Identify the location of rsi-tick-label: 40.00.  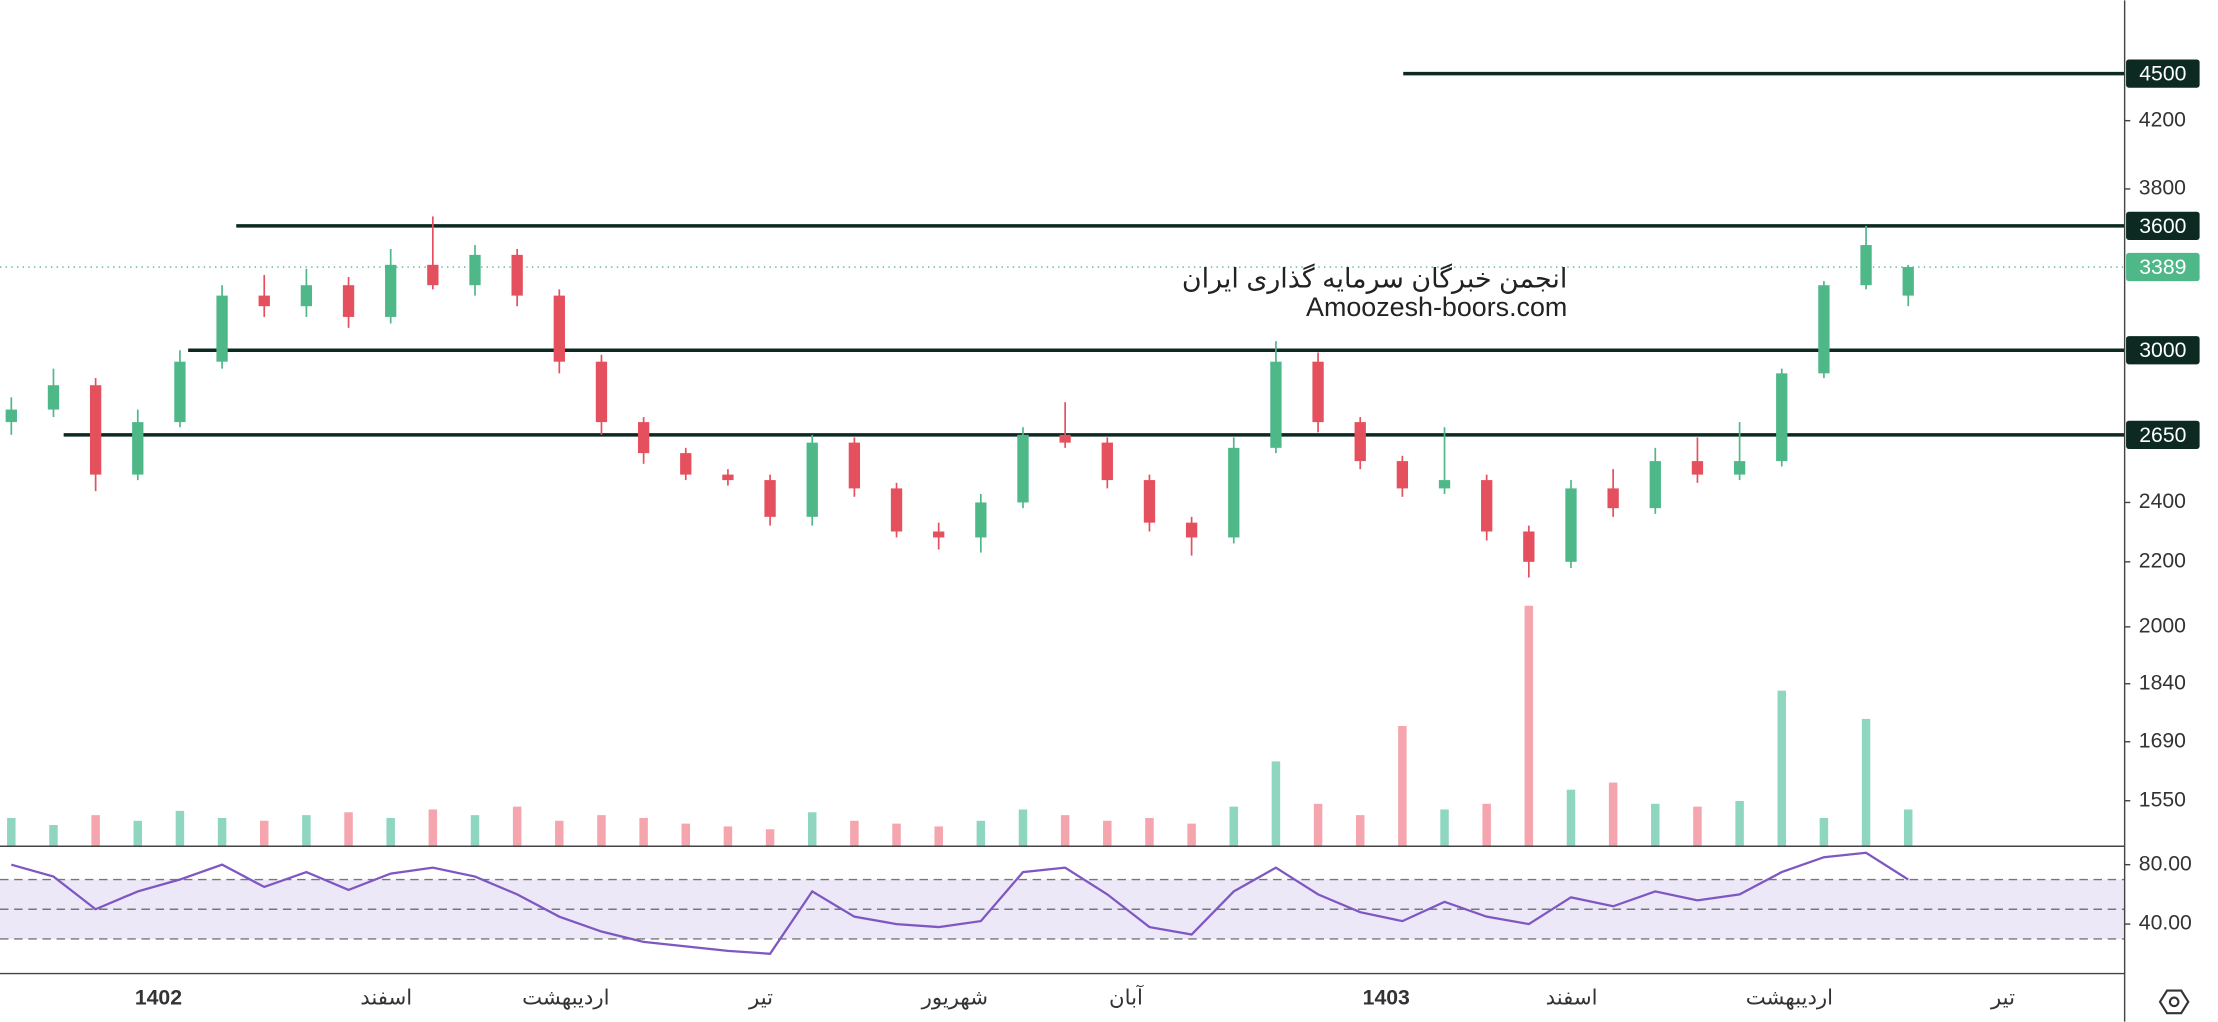
(2165, 923).